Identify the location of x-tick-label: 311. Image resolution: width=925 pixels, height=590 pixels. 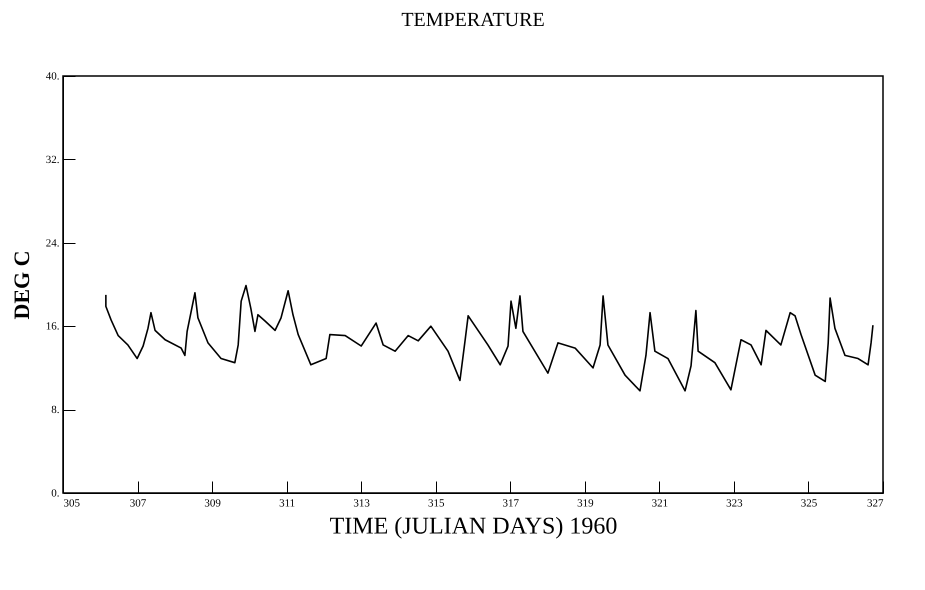
(287, 504).